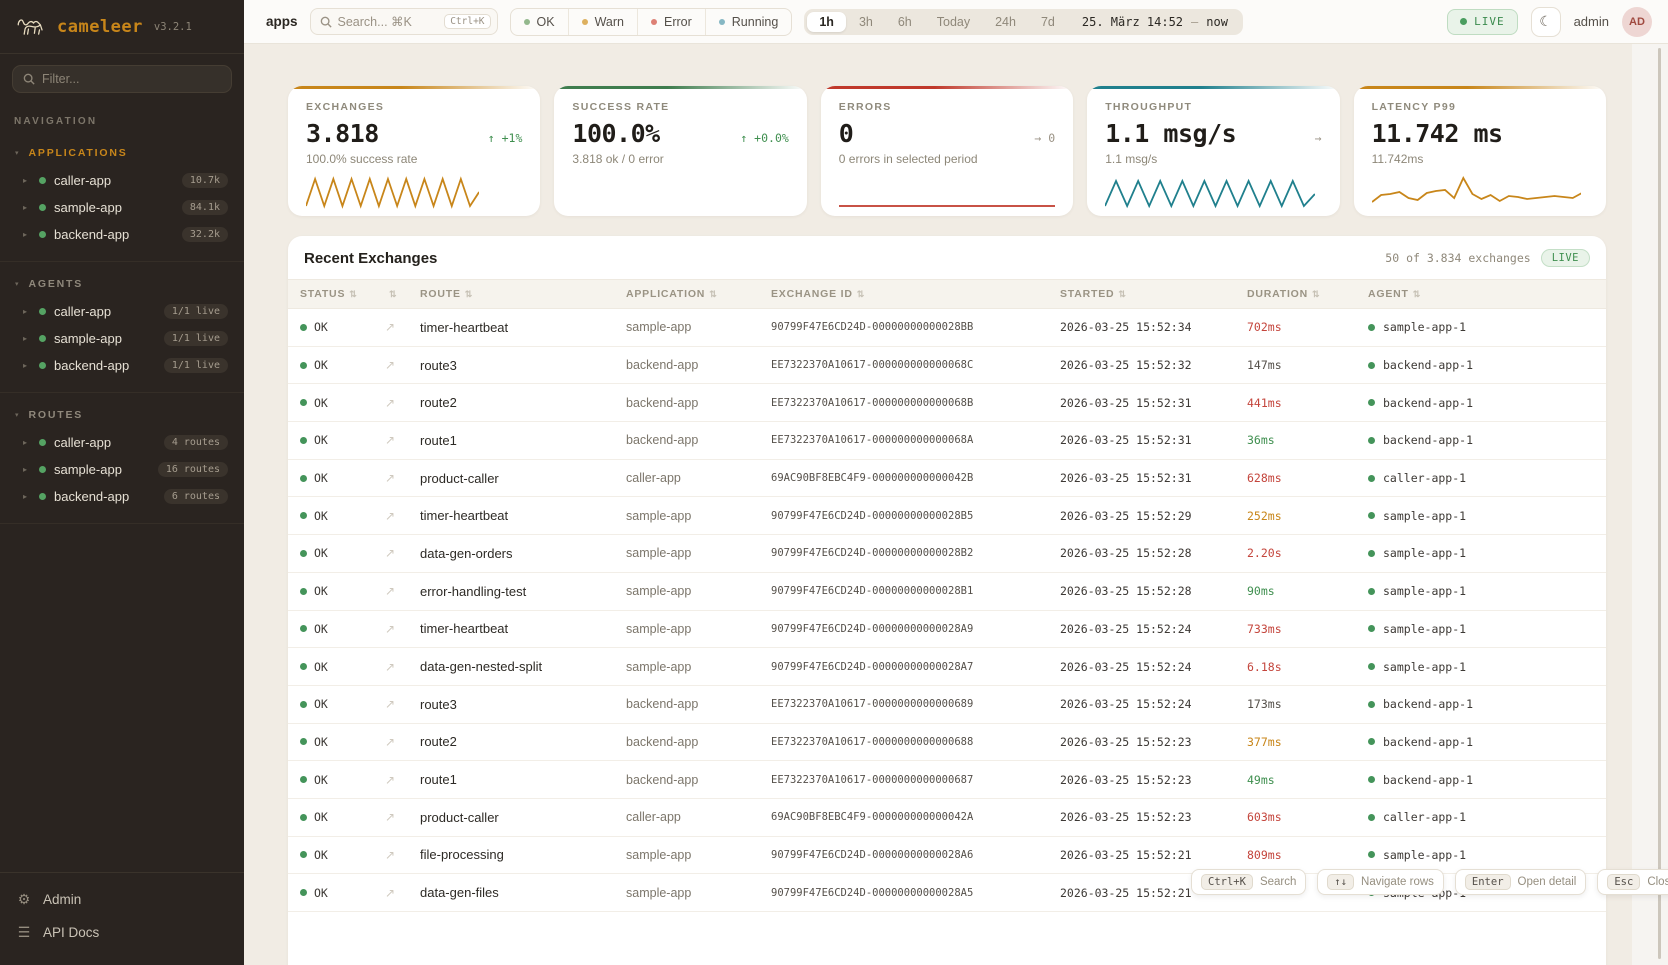 The image size is (1668, 965). What do you see at coordinates (1217, 21) in the screenshot?
I see `range-to: now` at bounding box center [1217, 21].